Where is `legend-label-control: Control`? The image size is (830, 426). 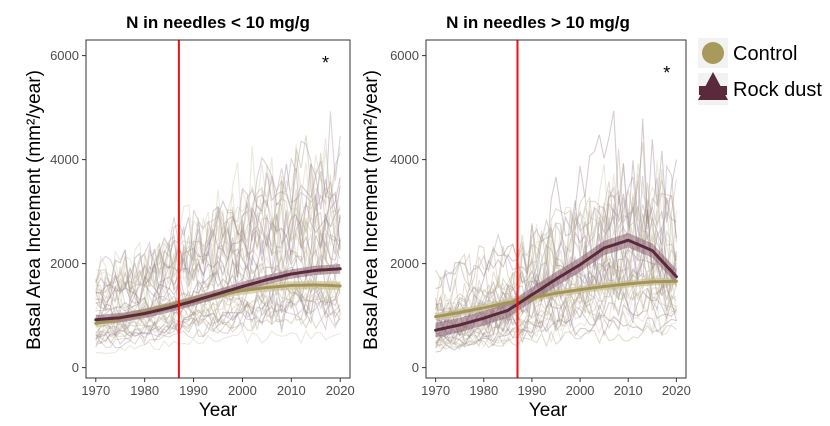 legend-label-control: Control is located at coordinates (765, 54).